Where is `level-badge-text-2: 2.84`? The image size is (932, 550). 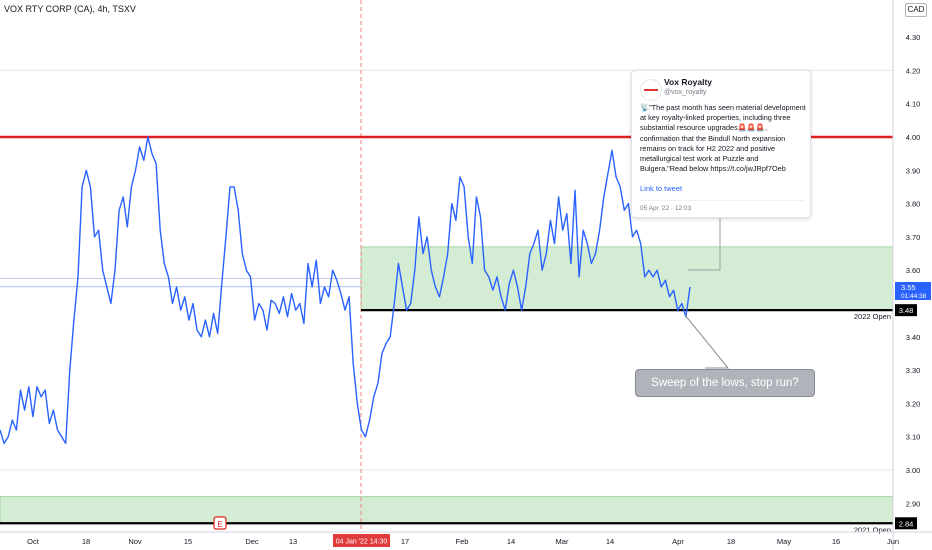
level-badge-text-2: 2.84 is located at coordinates (906, 523).